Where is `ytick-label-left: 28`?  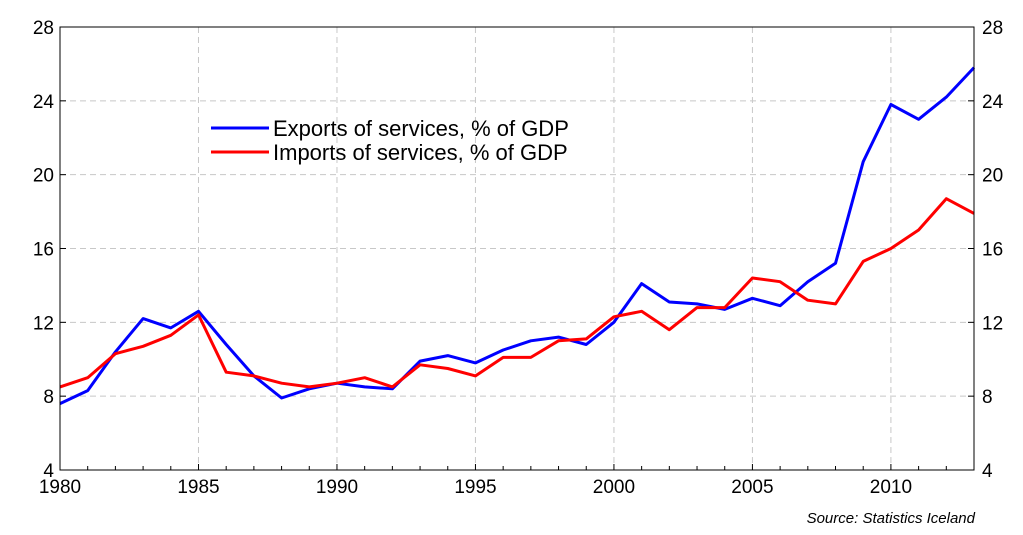
ytick-label-left: 28 is located at coordinates (43, 28).